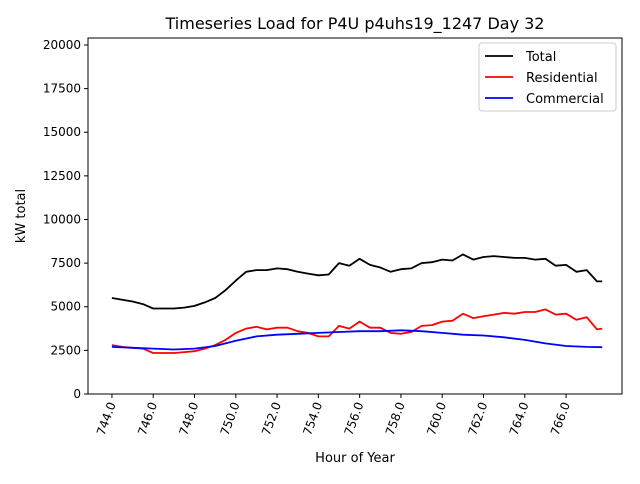  Describe the element at coordinates (271, 418) in the screenshot. I see `x-tick-label: 752.0` at that location.